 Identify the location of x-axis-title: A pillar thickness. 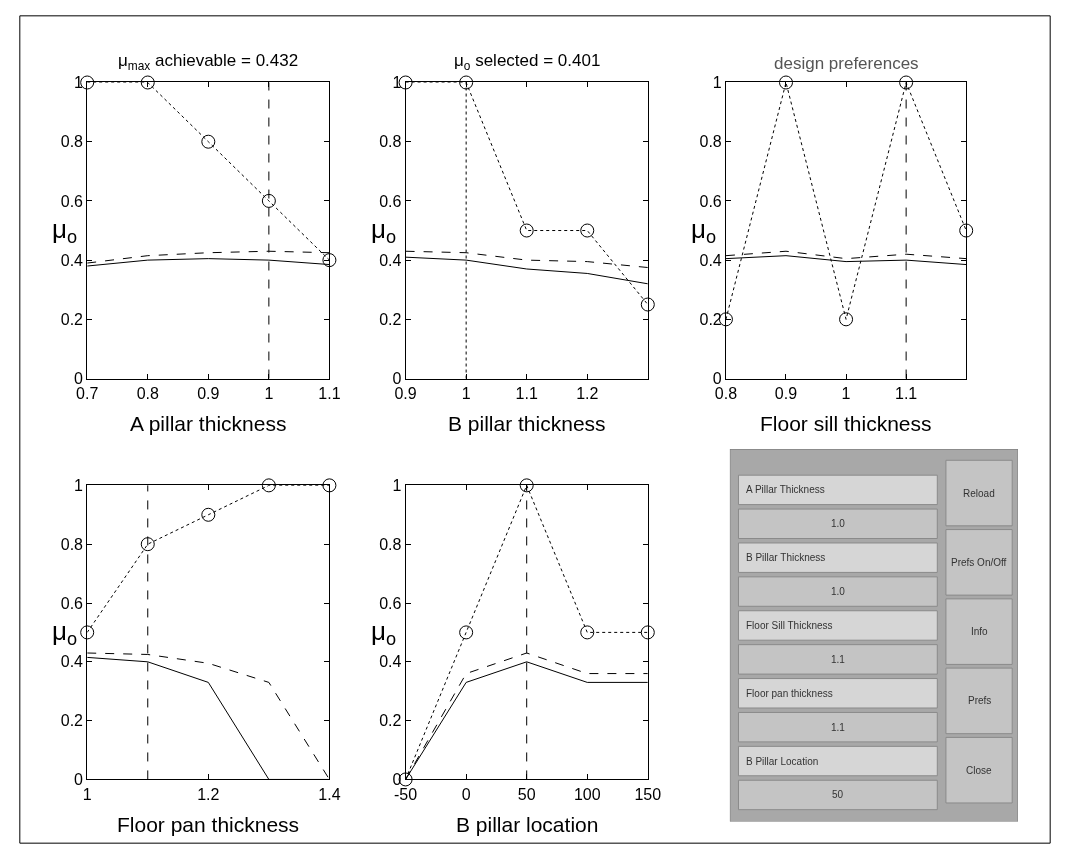
(208, 423).